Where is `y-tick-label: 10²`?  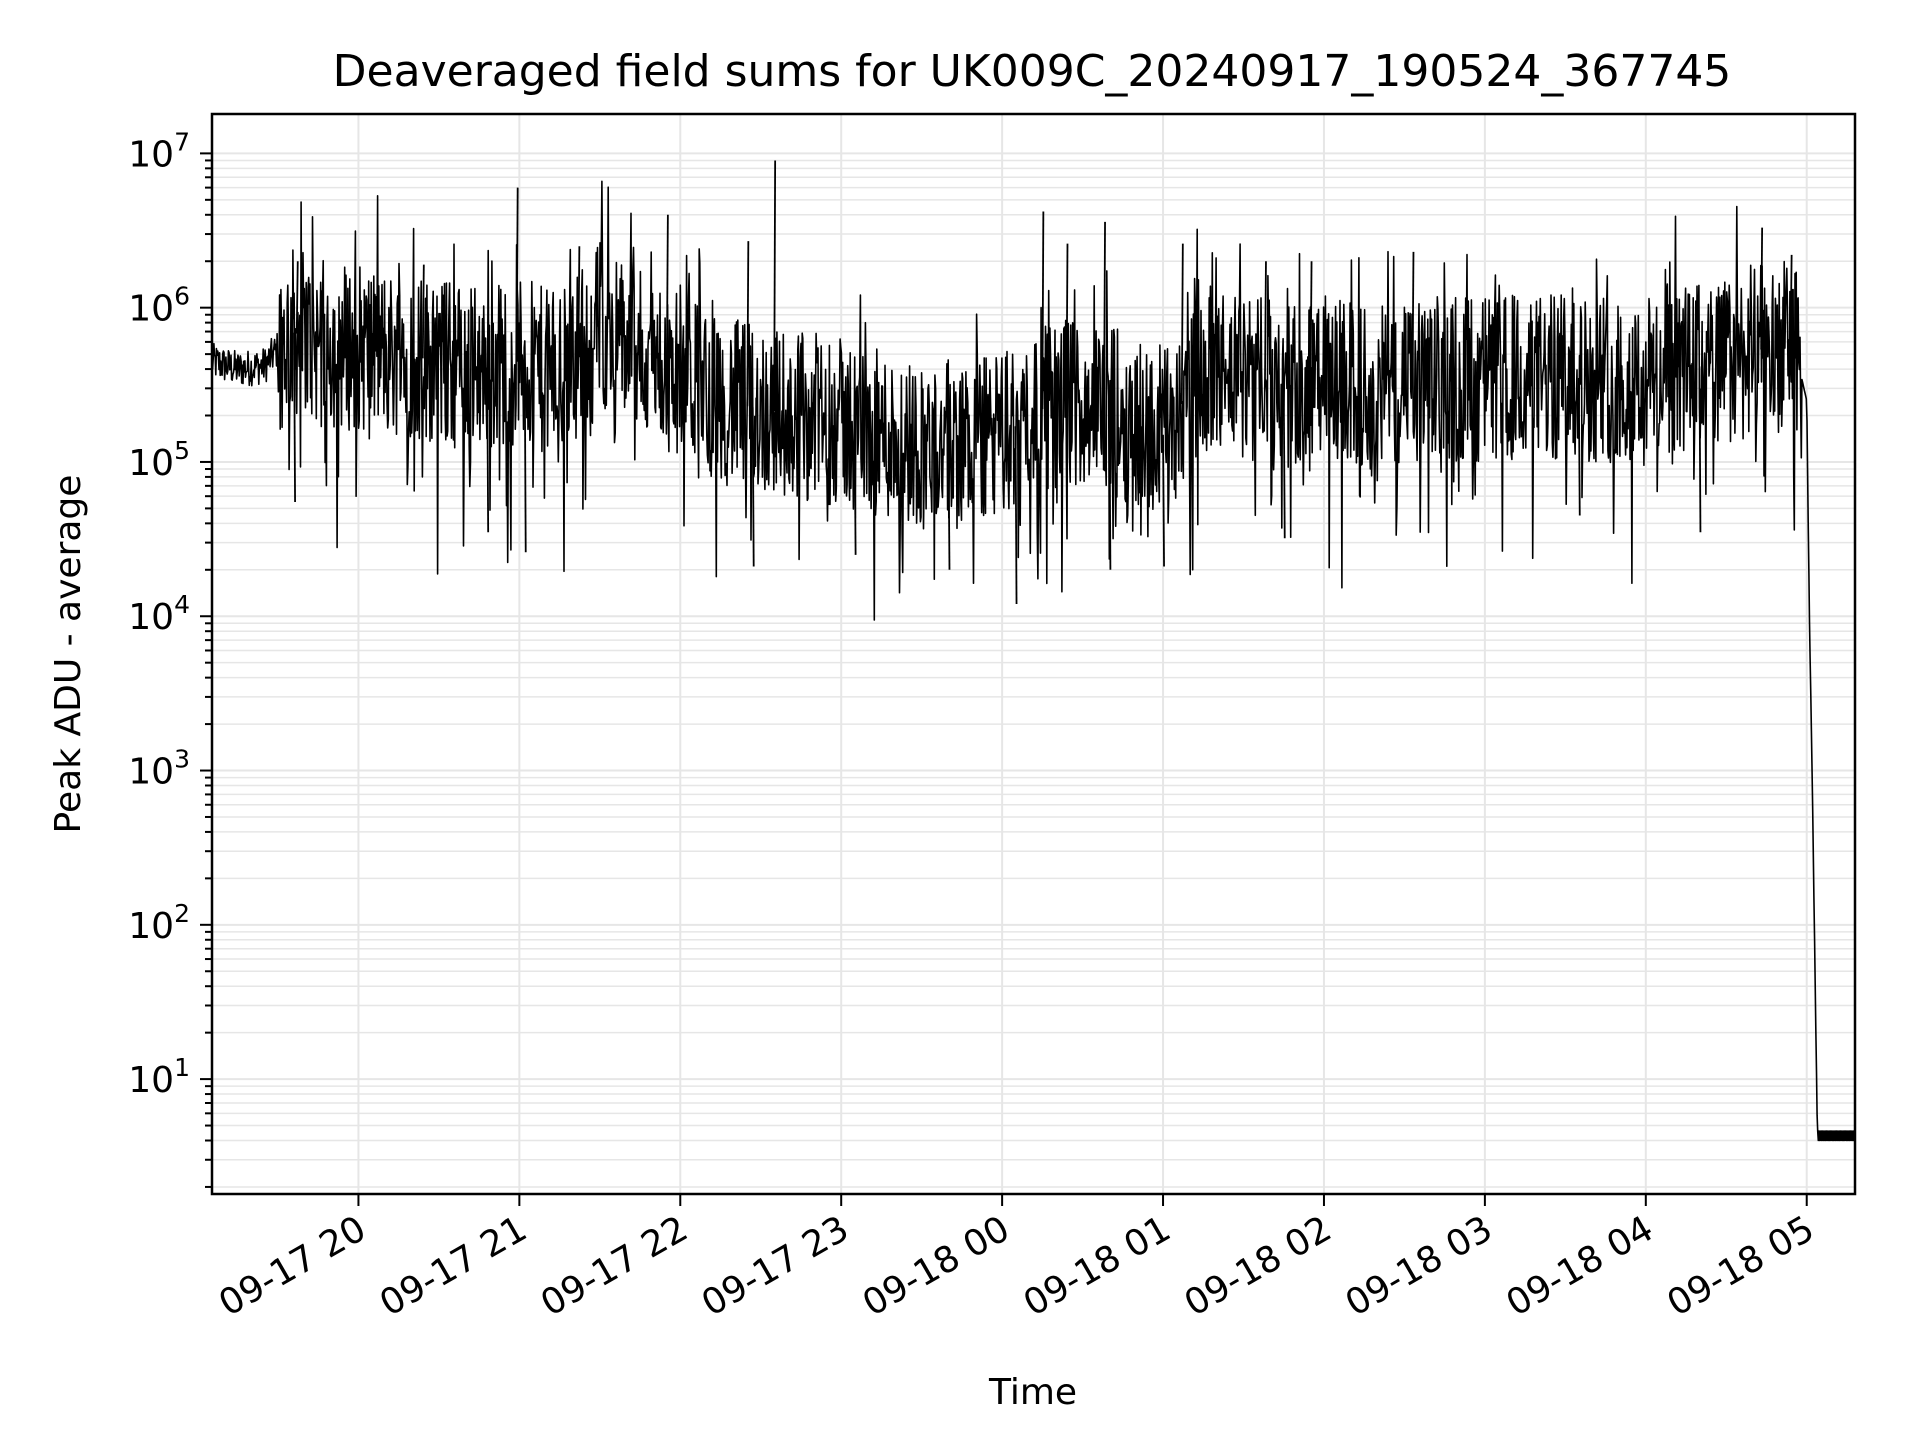
y-tick-label: 10² is located at coordinates (159, 923).